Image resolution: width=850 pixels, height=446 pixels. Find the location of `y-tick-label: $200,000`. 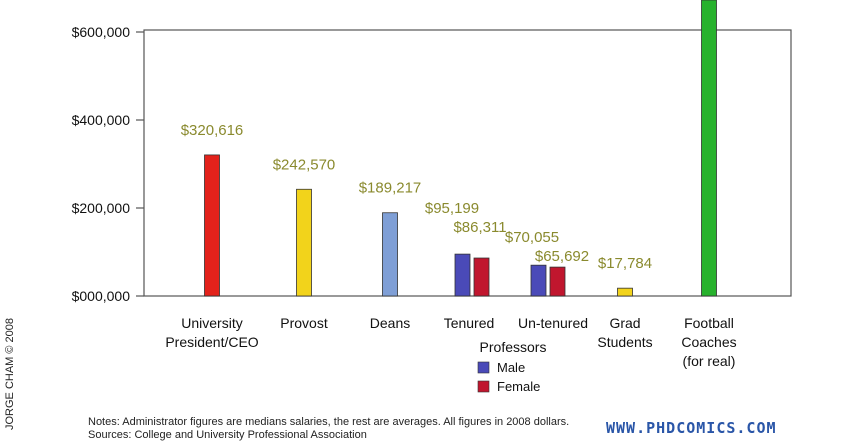

y-tick-label: $200,000 is located at coordinates (101, 208).